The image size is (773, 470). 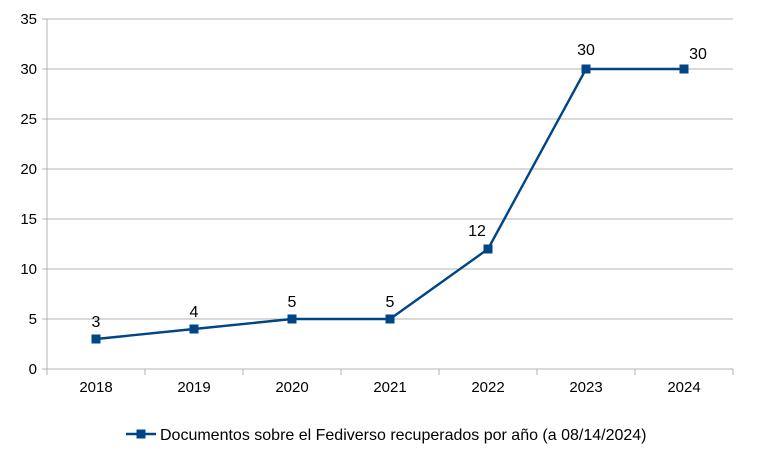 What do you see at coordinates (141, 434) in the screenshot?
I see `legend-marker-swatch` at bounding box center [141, 434].